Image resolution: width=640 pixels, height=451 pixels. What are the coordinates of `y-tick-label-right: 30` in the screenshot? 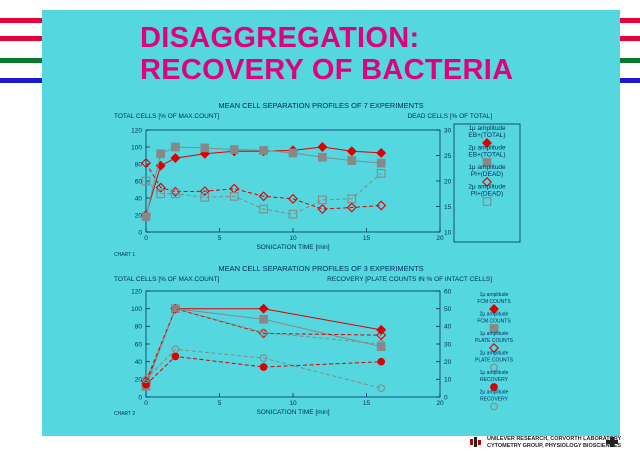 It's located at (448, 344).